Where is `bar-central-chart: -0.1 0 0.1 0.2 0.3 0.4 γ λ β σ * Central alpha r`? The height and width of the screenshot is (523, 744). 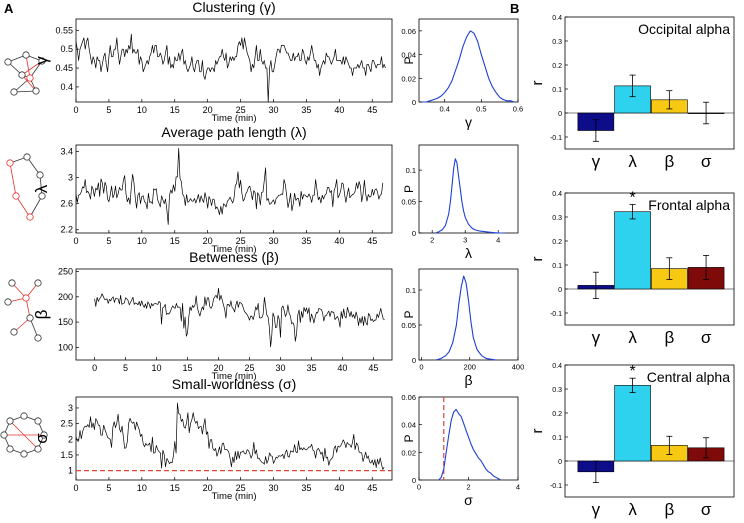
bar-central-chart: -0.1 0 0.1 0.2 0.3 0.4 γ λ β σ * Central alpha r is located at coordinates (632, 441).